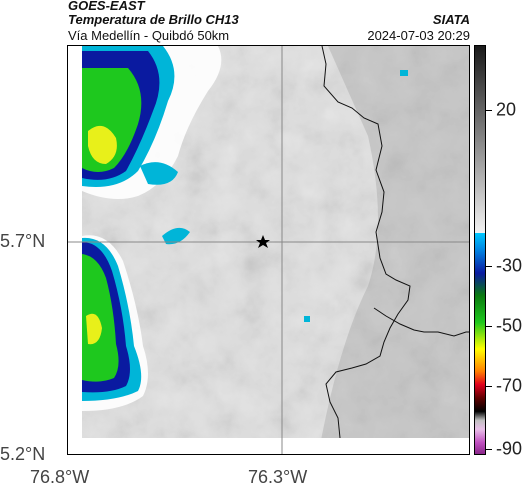 The image size is (526, 491). What do you see at coordinates (480, 343) in the screenshot?
I see `colorbar-cold-segment` at bounding box center [480, 343].